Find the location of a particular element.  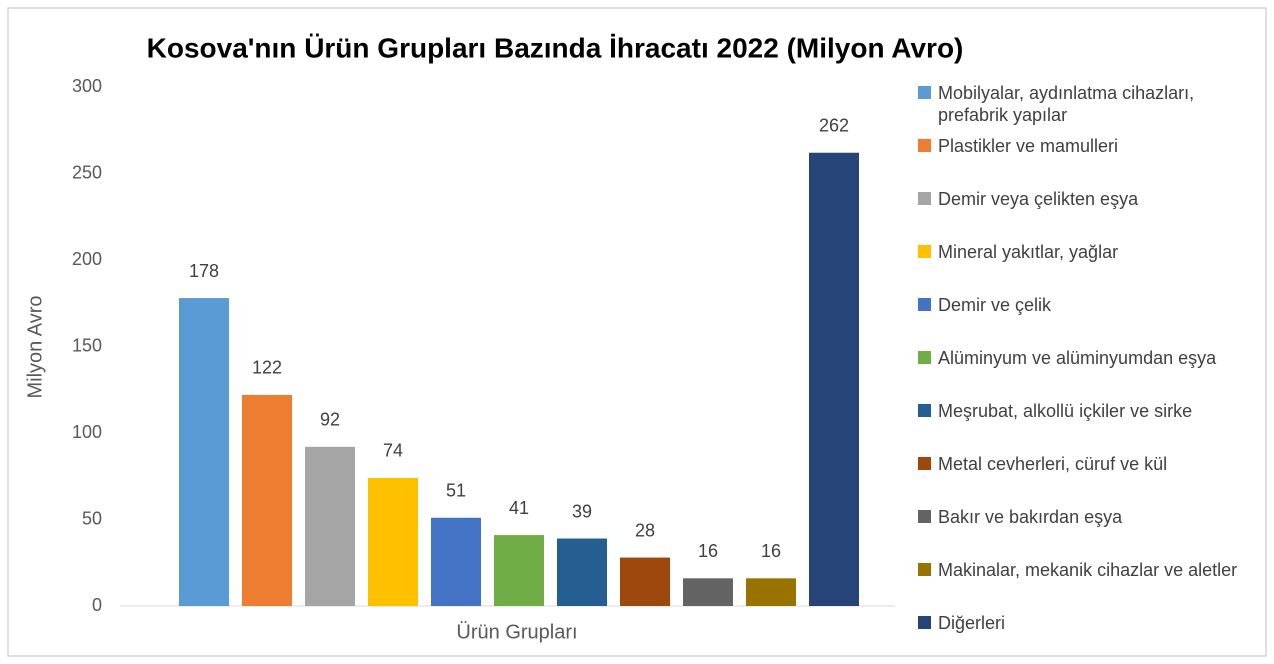

legend-label: Demir ve çelik is located at coordinates (995, 305).